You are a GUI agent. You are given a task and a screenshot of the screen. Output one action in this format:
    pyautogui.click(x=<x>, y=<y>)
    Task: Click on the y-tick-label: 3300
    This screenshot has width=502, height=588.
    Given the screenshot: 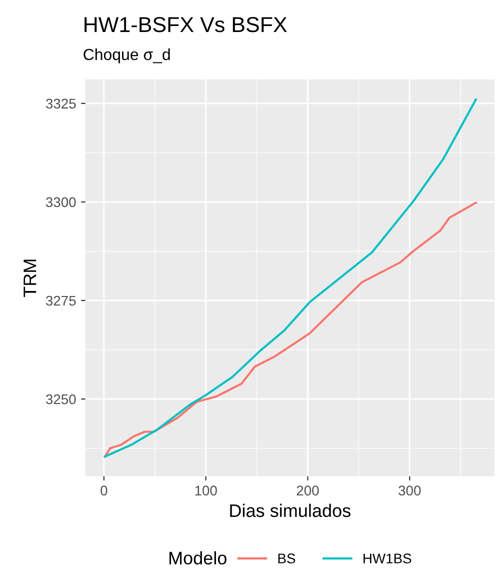 What is the action you would take?
    pyautogui.click(x=61, y=202)
    